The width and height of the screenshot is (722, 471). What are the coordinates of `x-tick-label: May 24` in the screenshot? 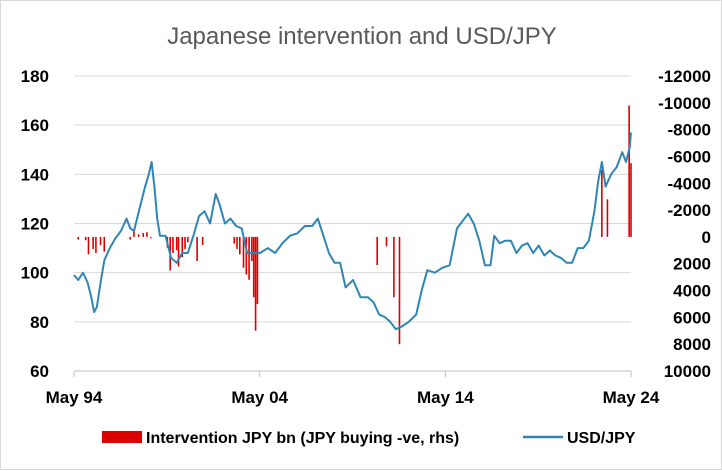 It's located at (631, 397).